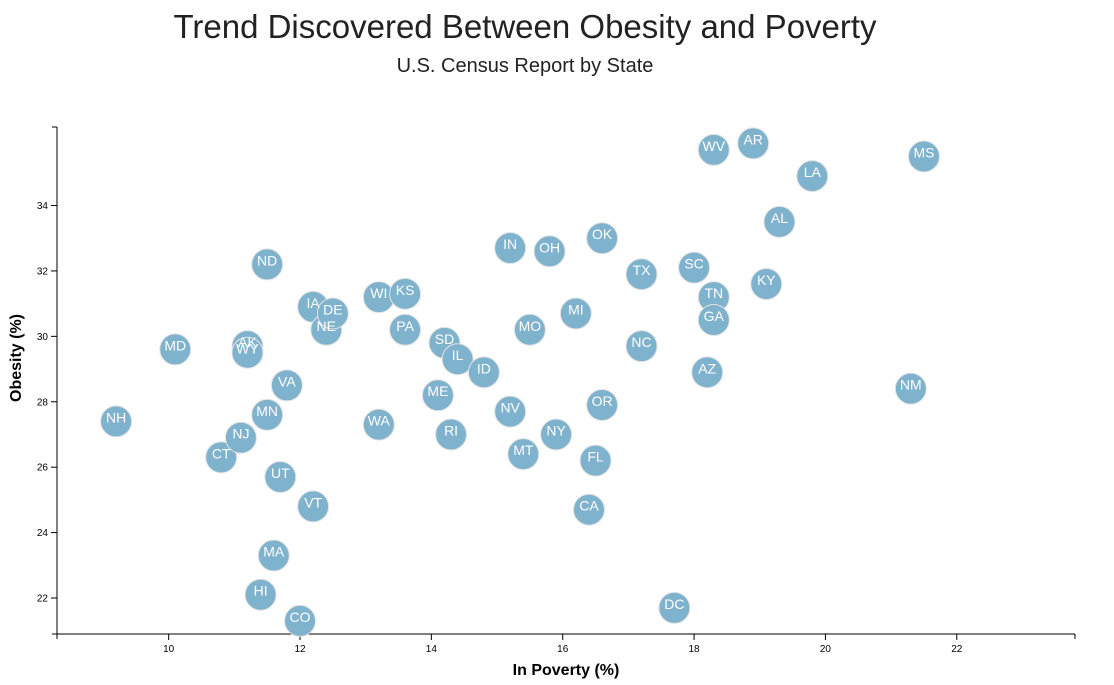 Image resolution: width=1114 pixels, height=685 pixels. What do you see at coordinates (261, 591) in the screenshot?
I see `state-label-hi: HI` at bounding box center [261, 591].